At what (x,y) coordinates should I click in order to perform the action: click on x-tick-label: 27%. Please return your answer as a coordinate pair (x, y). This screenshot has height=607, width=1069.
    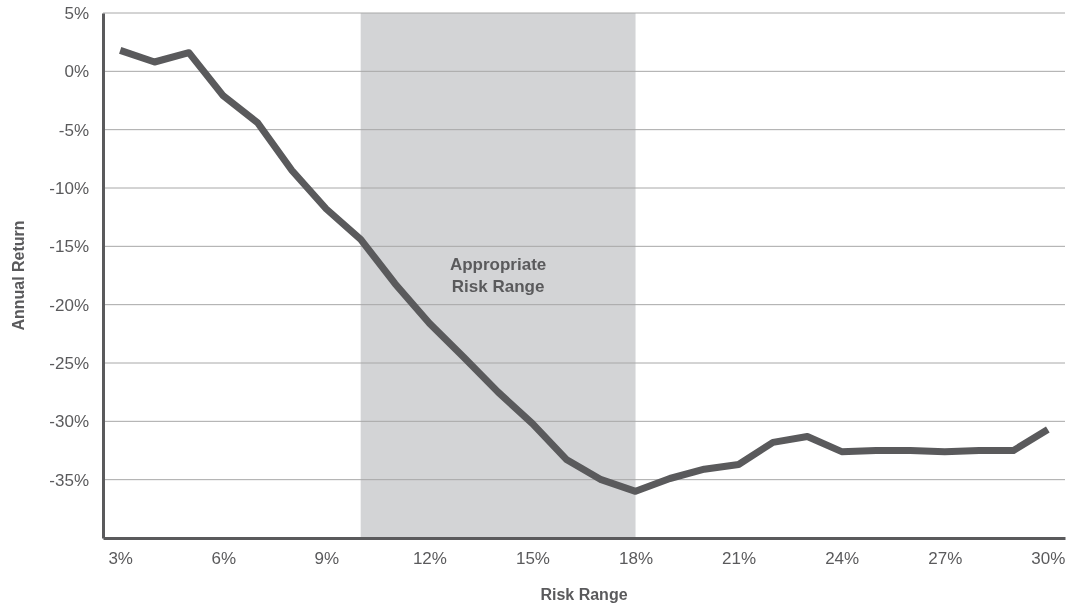
    Looking at the image, I should click on (945, 559).